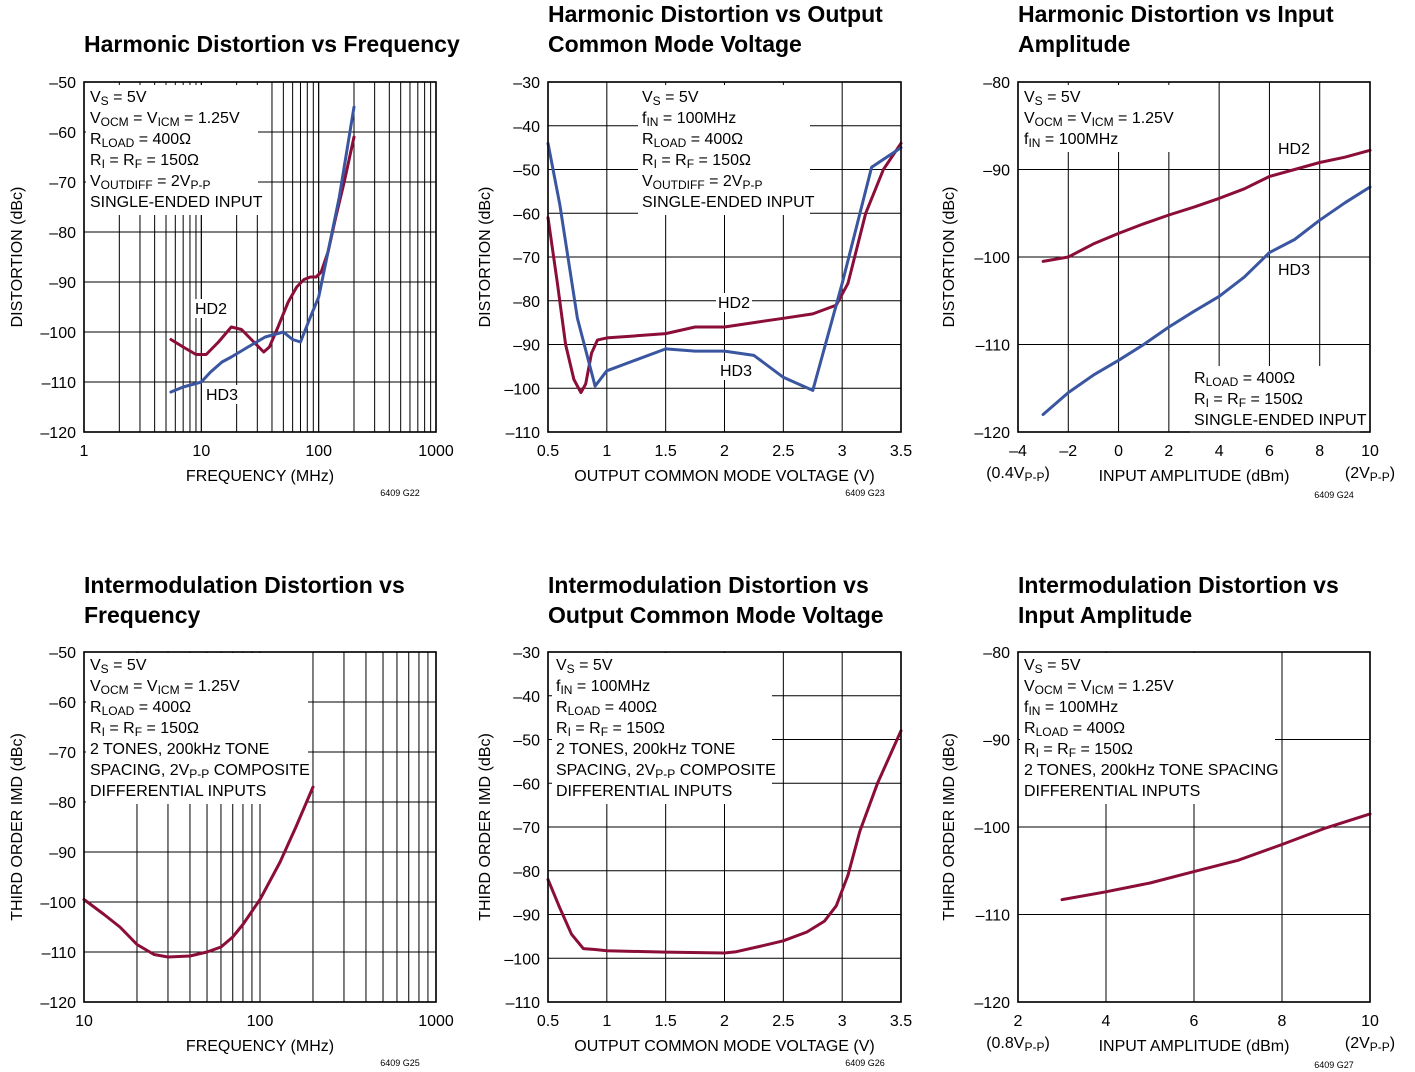  Describe the element at coordinates (865, 493) in the screenshot. I see `figure-code: 6409 G23` at that location.